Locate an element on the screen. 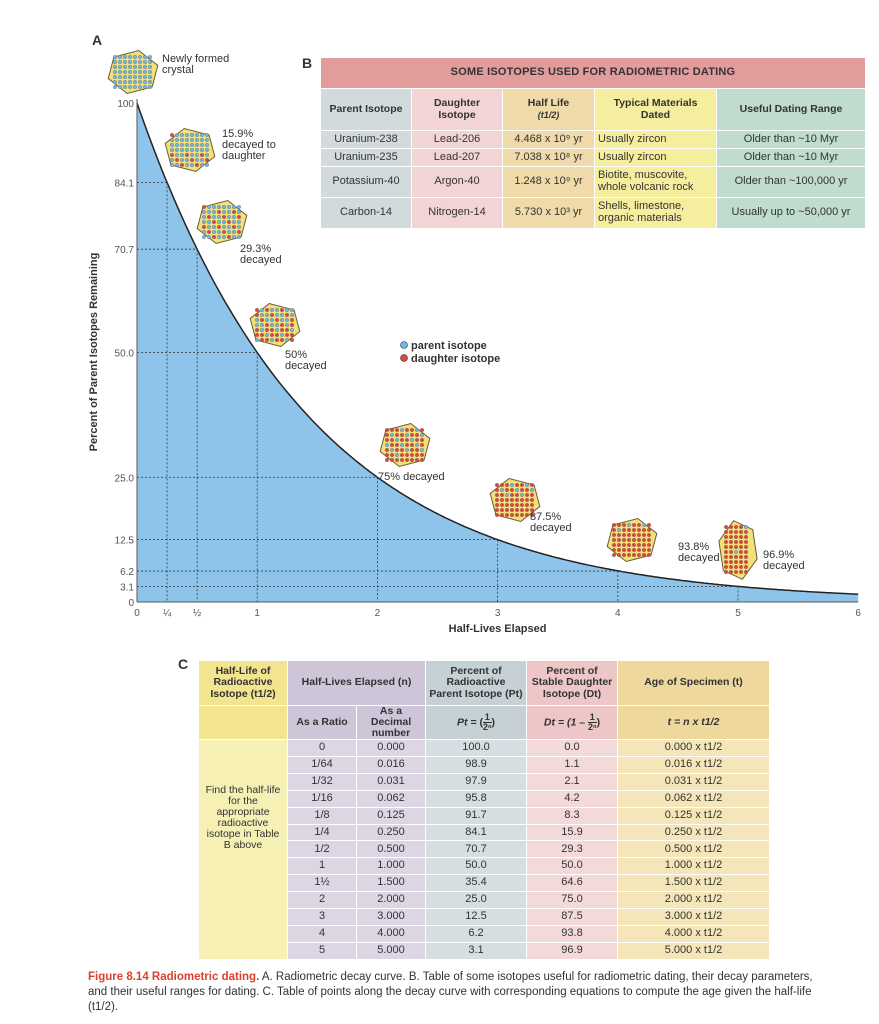  y-tick-label: 25.0 is located at coordinates (125, 478).